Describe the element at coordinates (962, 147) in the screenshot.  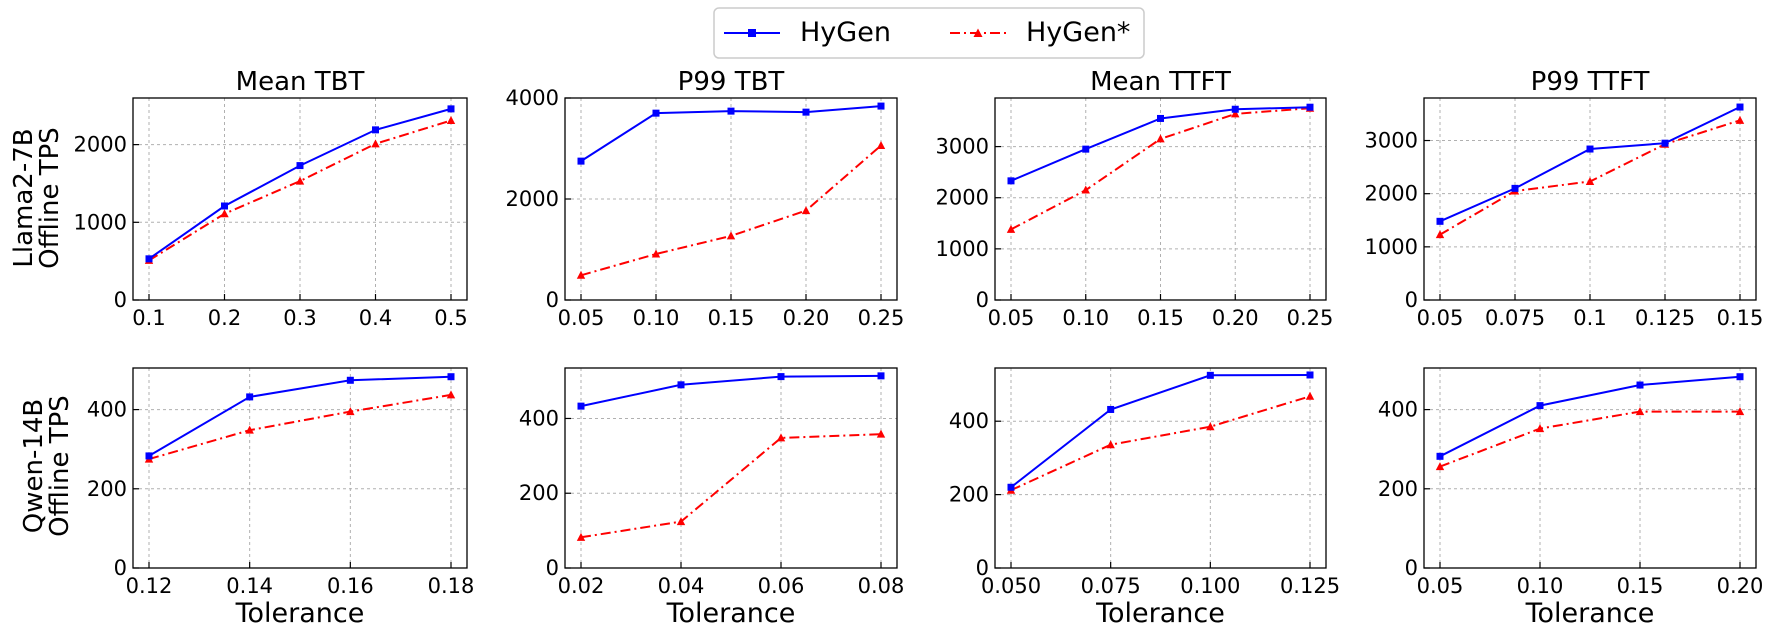
I see `y-tick-label: 3000` at that location.